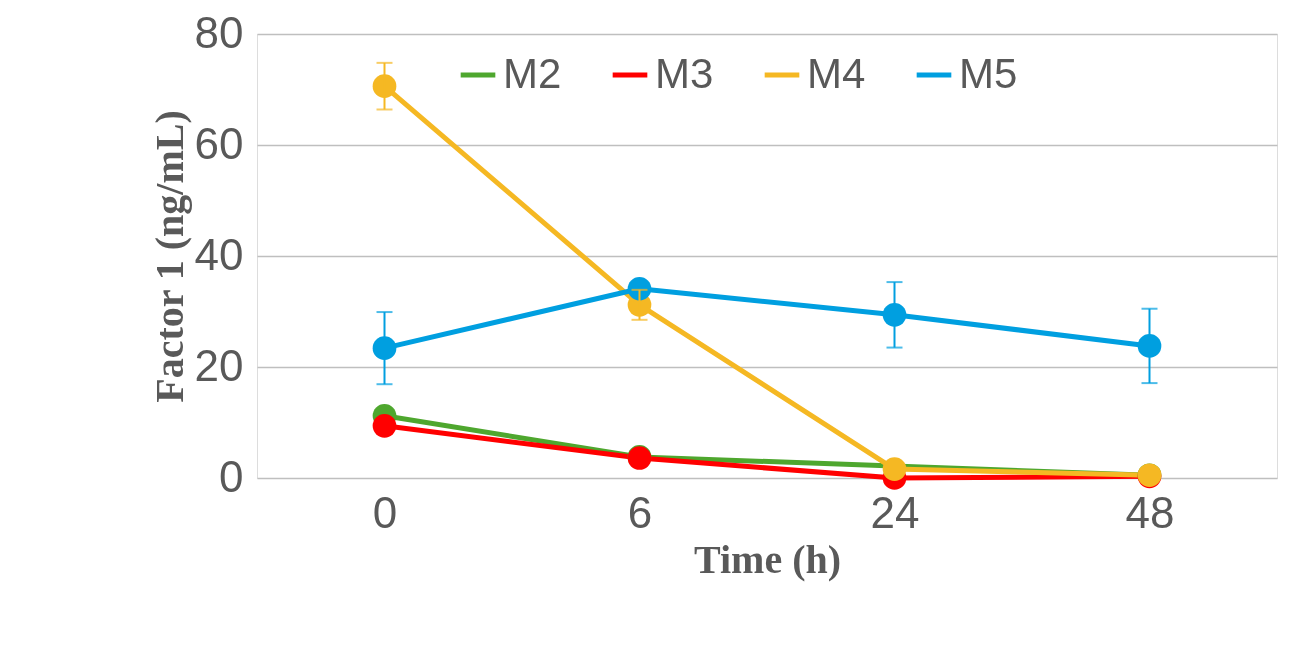  Describe the element at coordinates (1150, 512) in the screenshot. I see `x-tick-label: 48` at that location.